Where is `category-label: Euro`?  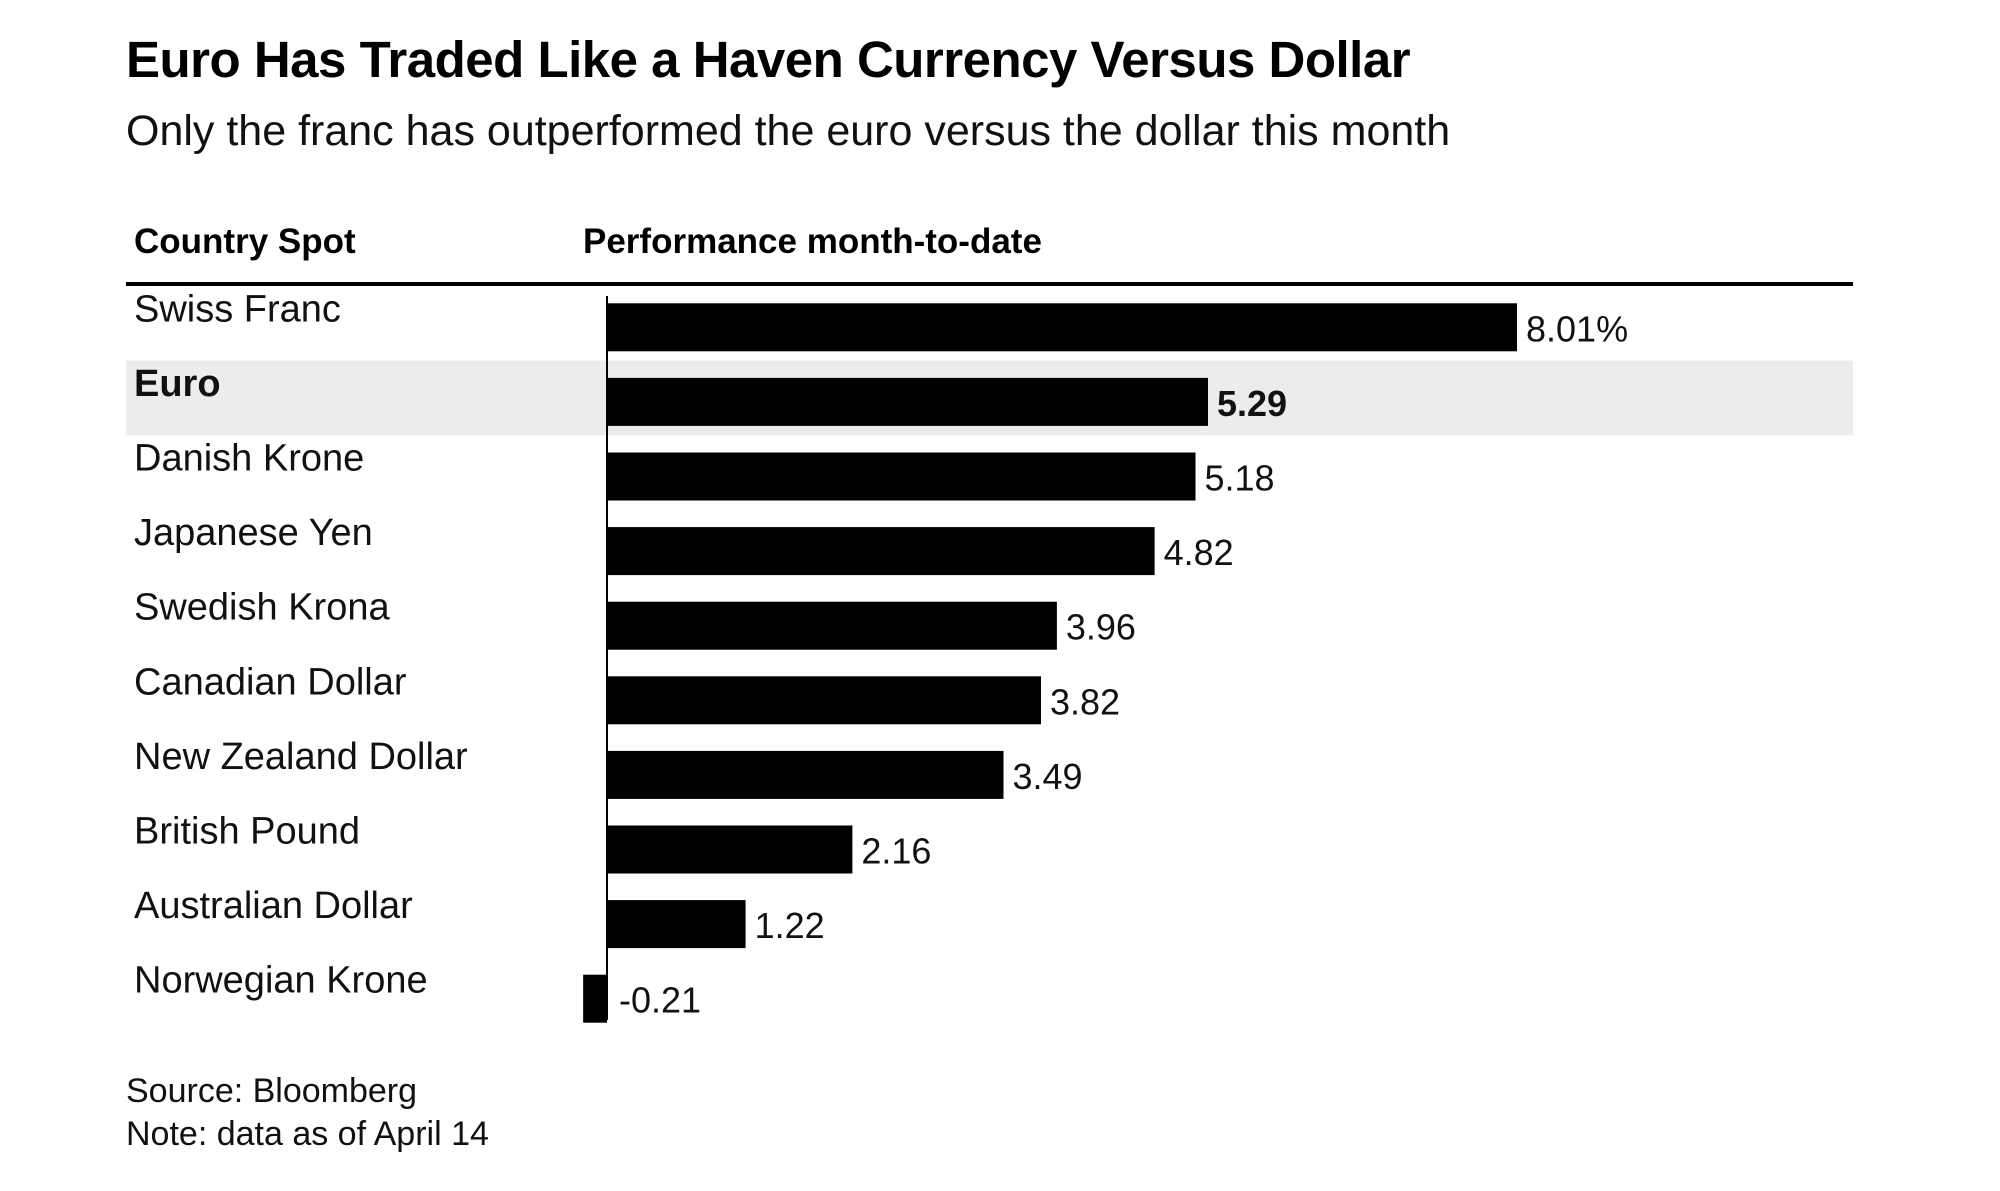 category-label: Euro is located at coordinates (177, 384).